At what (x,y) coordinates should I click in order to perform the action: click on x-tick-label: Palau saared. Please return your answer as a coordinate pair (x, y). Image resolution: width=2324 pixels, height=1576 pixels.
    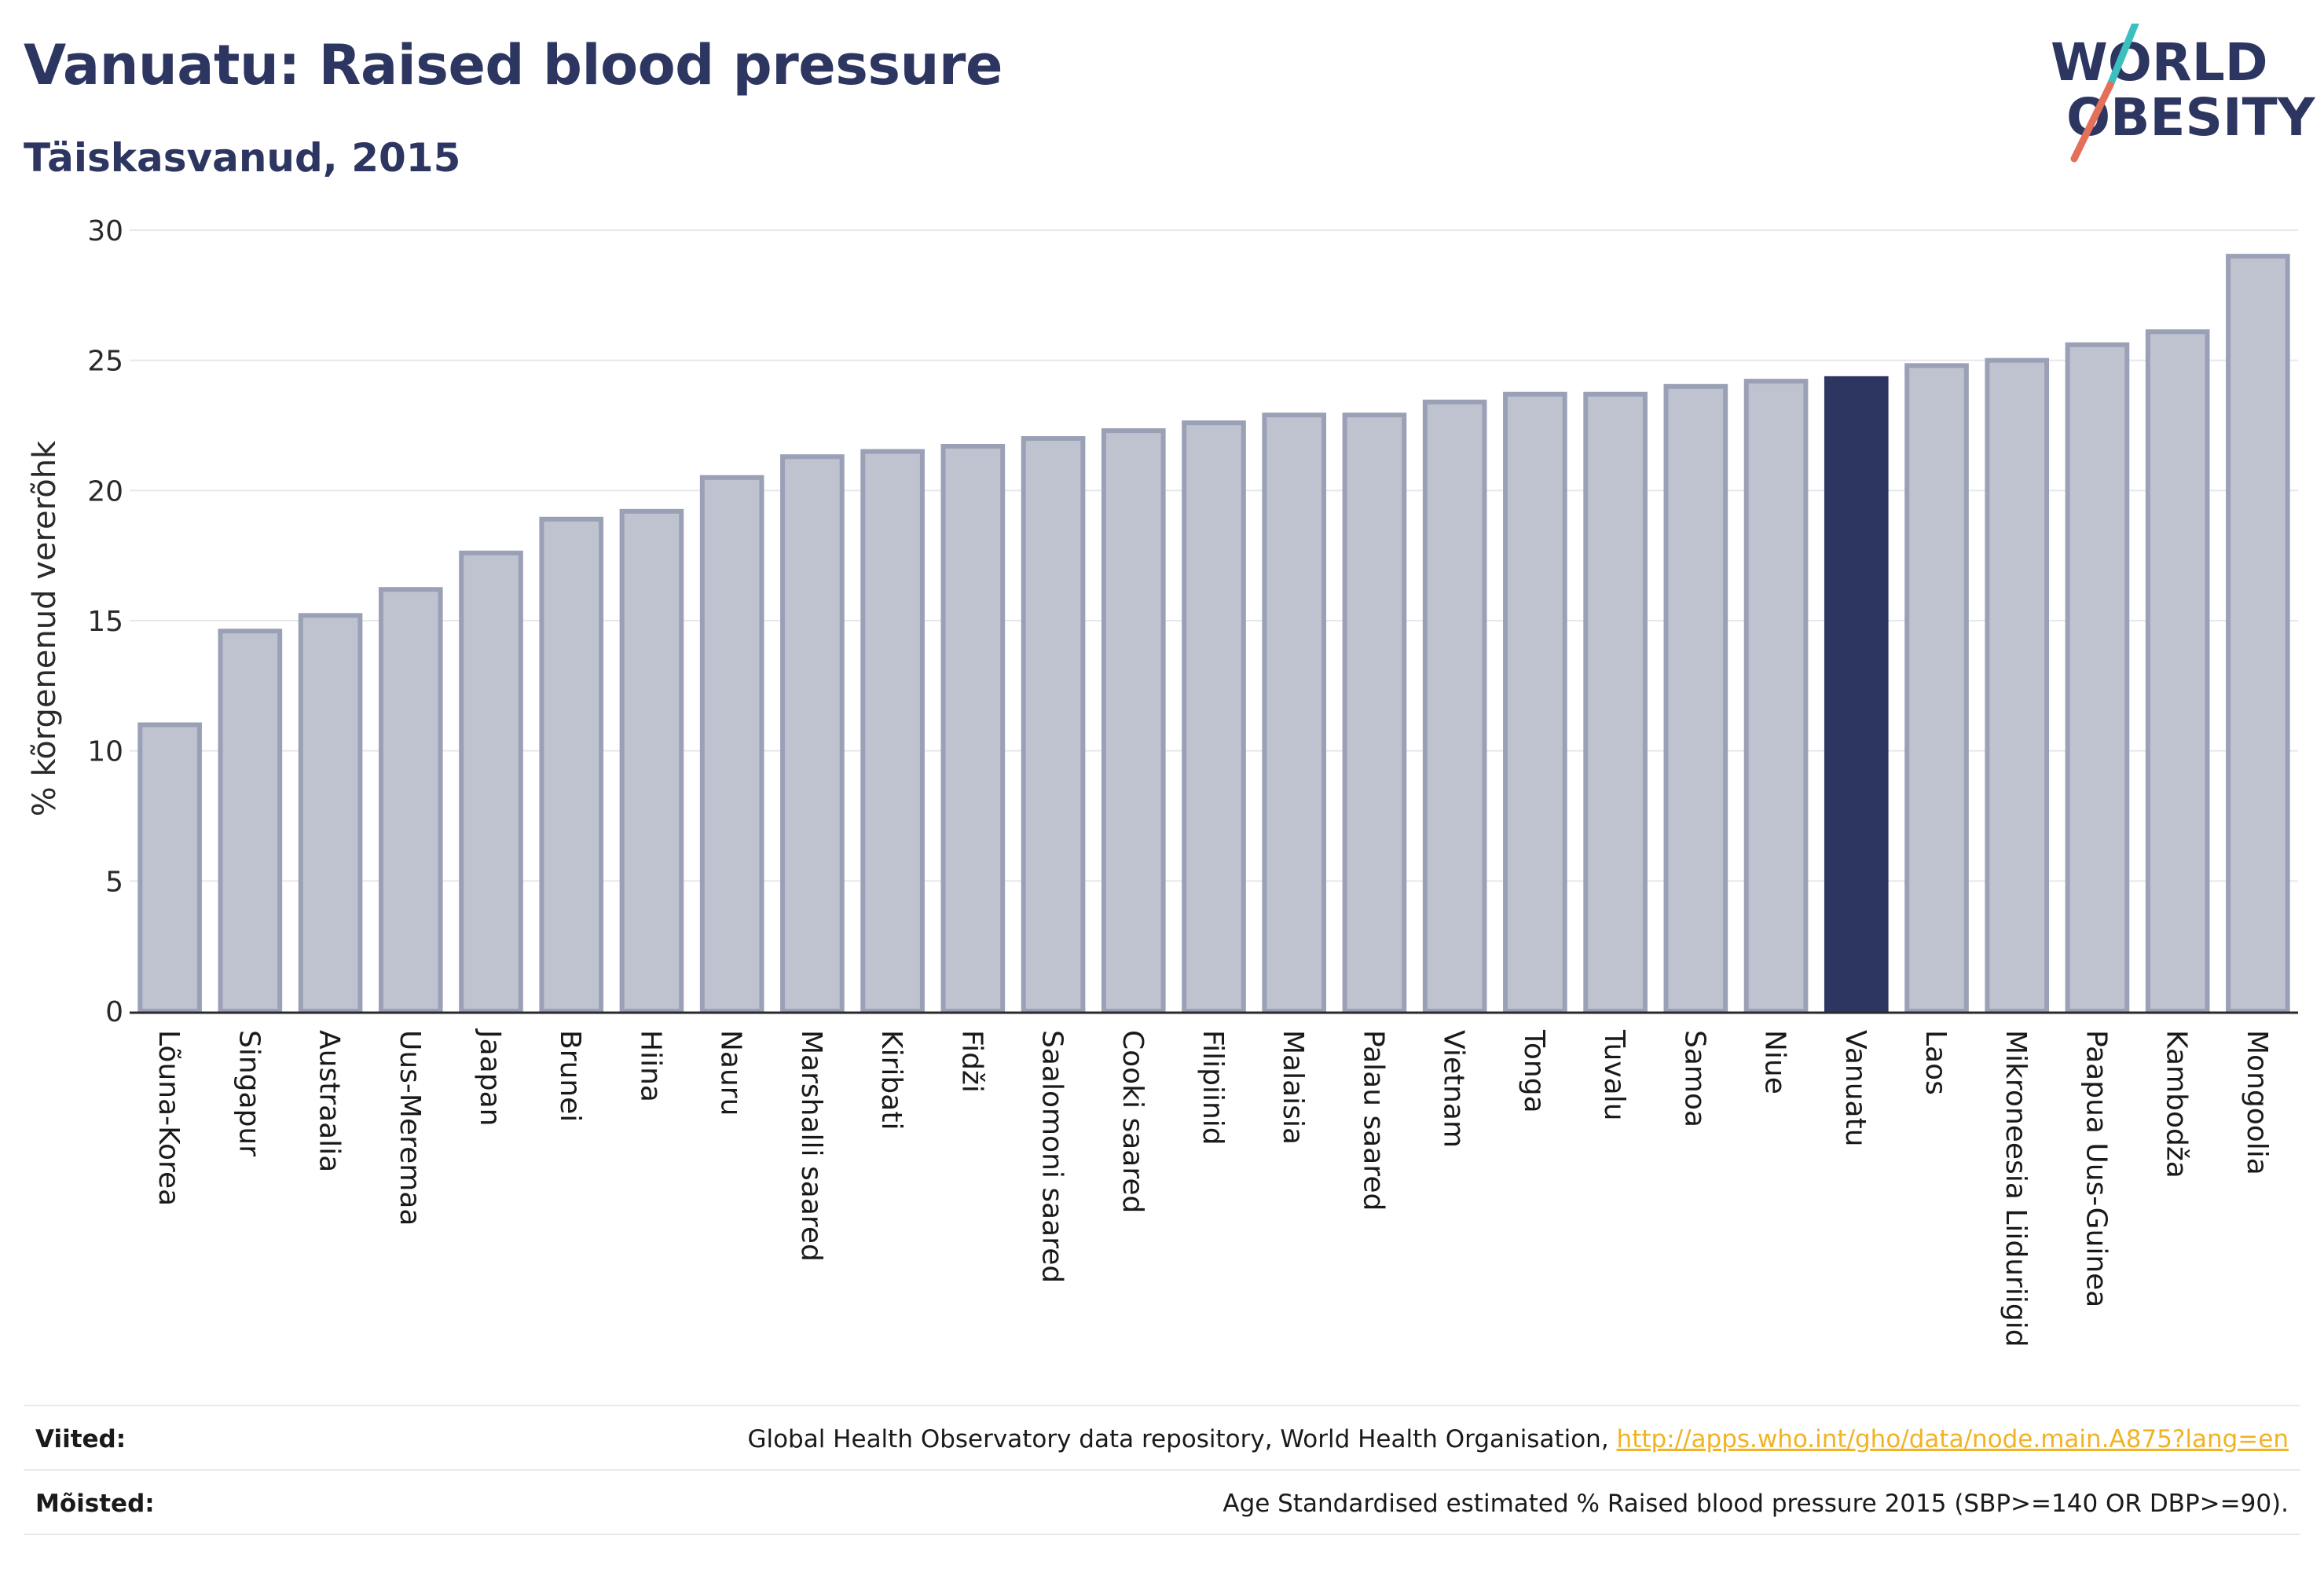
    Looking at the image, I should click on (1373, 1120).